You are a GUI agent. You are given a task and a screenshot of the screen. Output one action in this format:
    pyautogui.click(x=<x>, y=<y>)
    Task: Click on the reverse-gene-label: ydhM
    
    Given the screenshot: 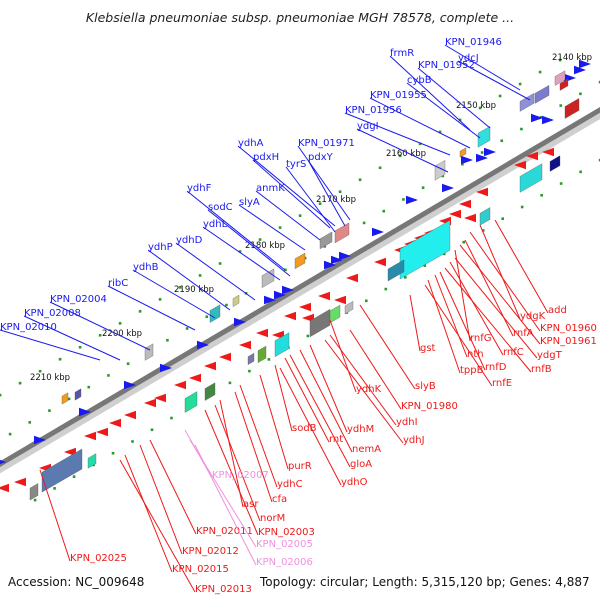 What is the action you would take?
    pyautogui.click(x=360, y=429)
    